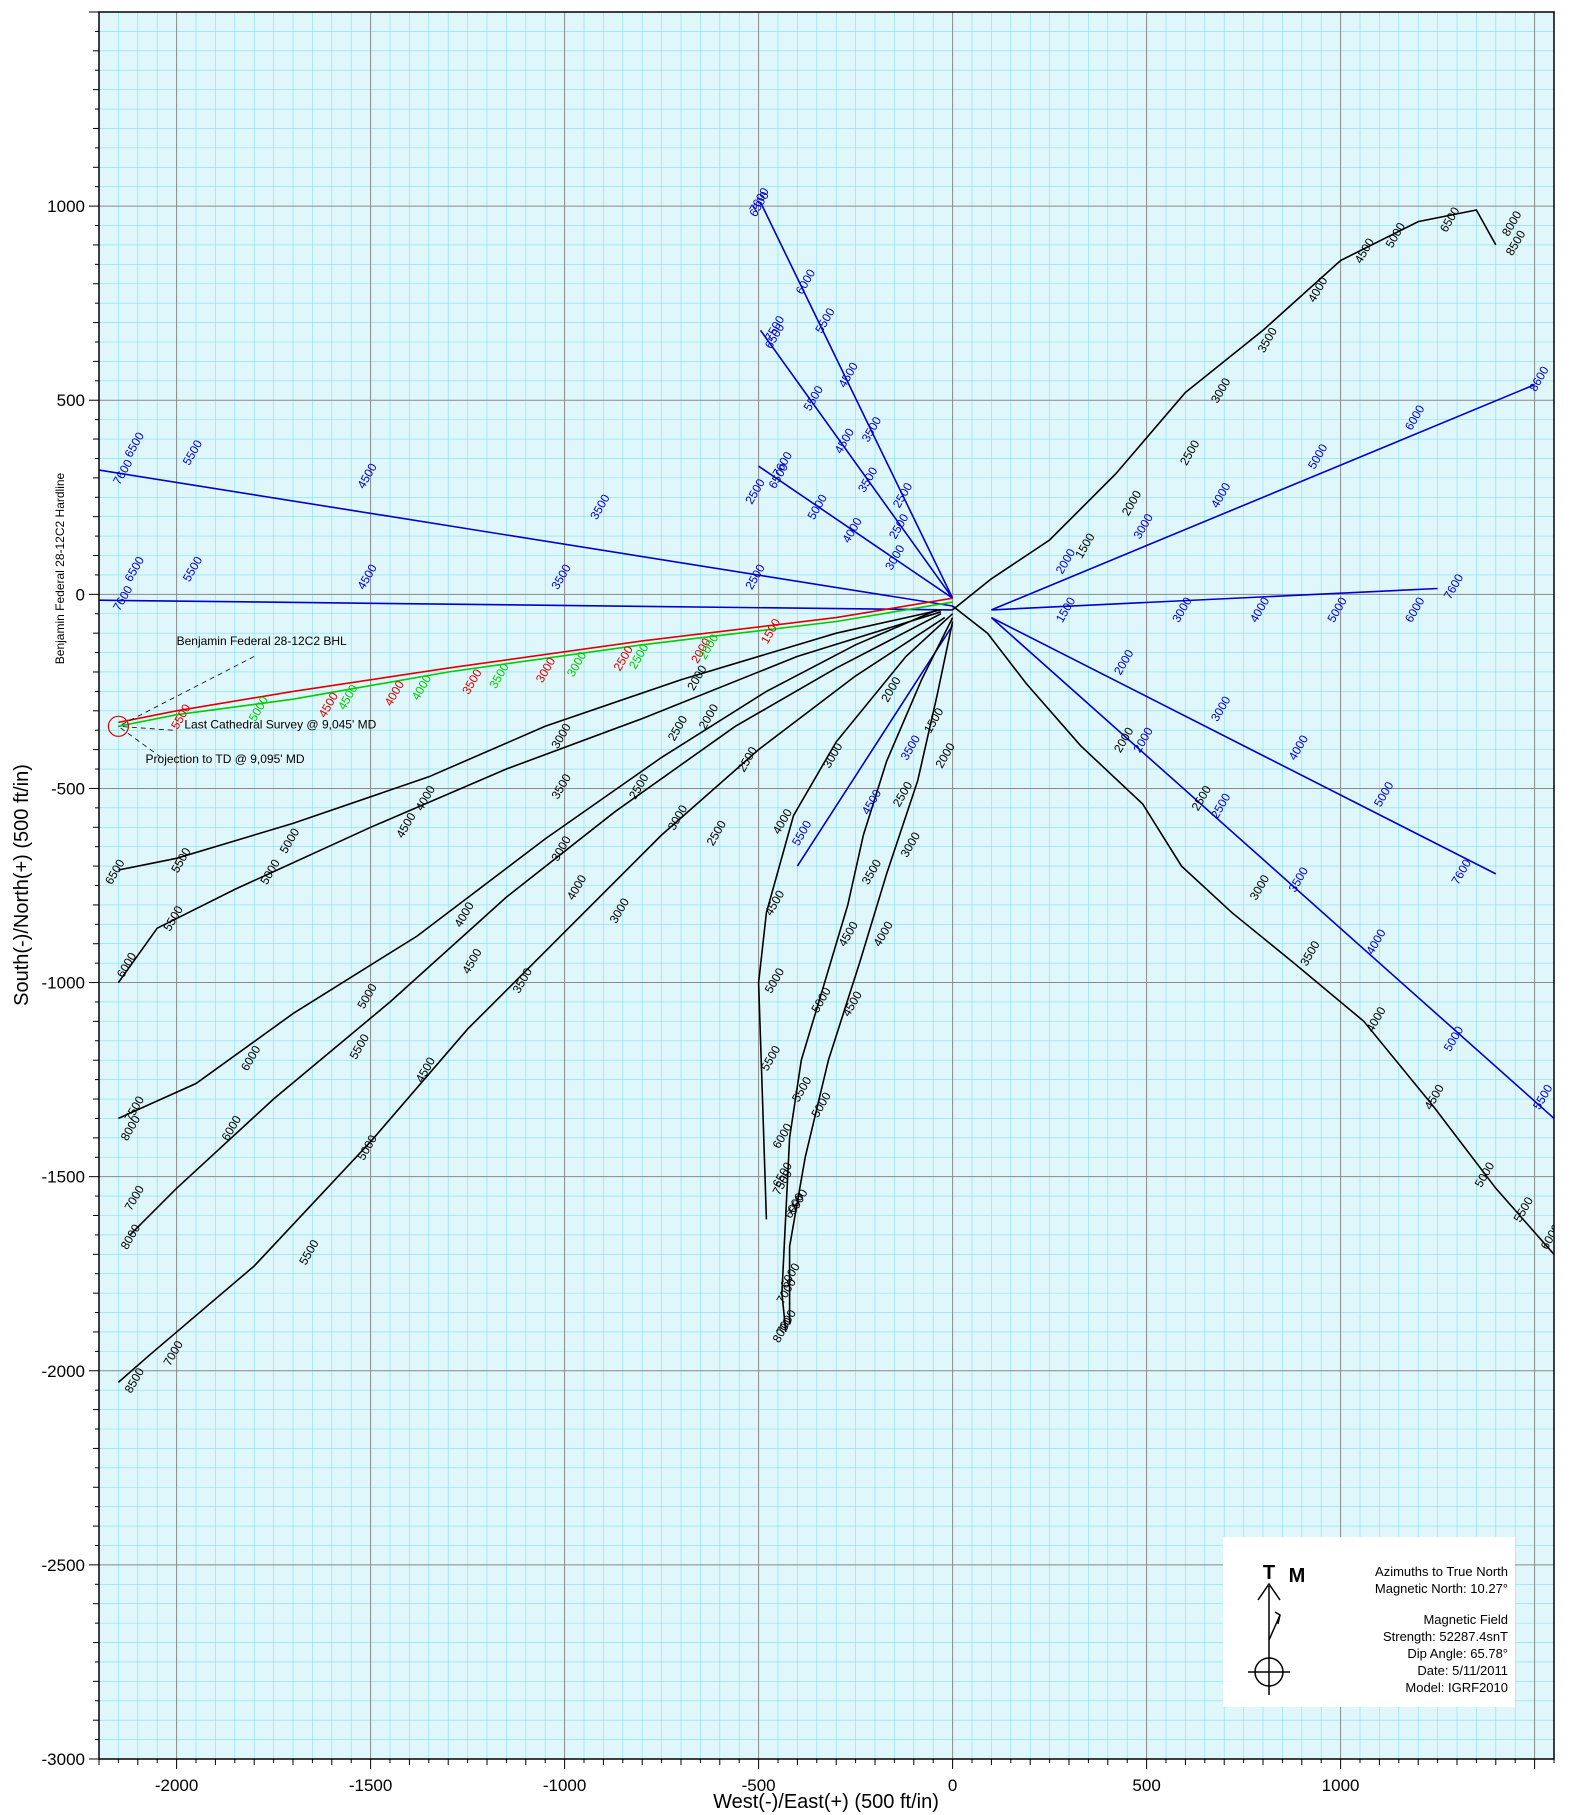 This screenshot has width=1577, height=1815. What do you see at coordinates (1269, 1573) in the screenshot?
I see `true-north-label: T` at bounding box center [1269, 1573].